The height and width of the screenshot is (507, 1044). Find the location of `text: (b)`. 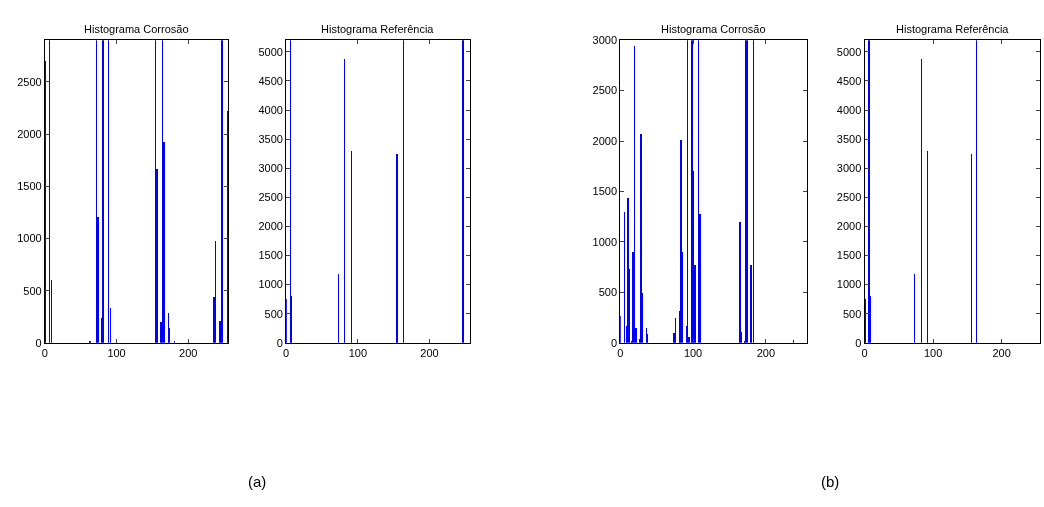

text: (b) is located at coordinates (830, 481).